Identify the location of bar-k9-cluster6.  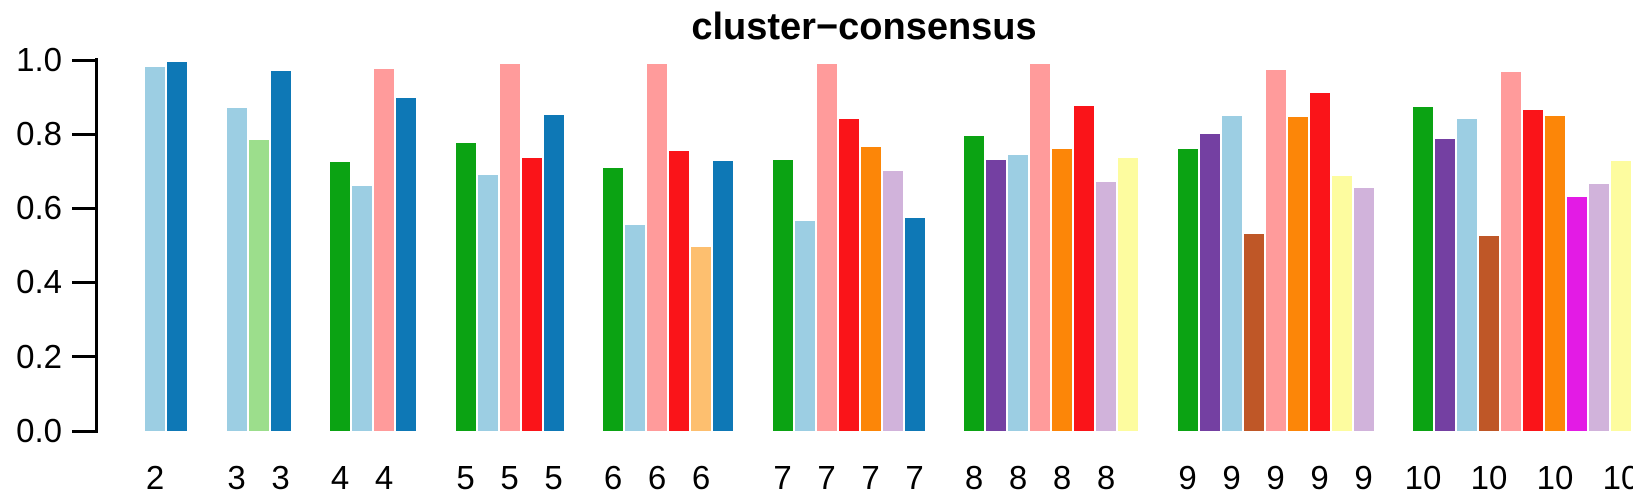
(1297, 273).